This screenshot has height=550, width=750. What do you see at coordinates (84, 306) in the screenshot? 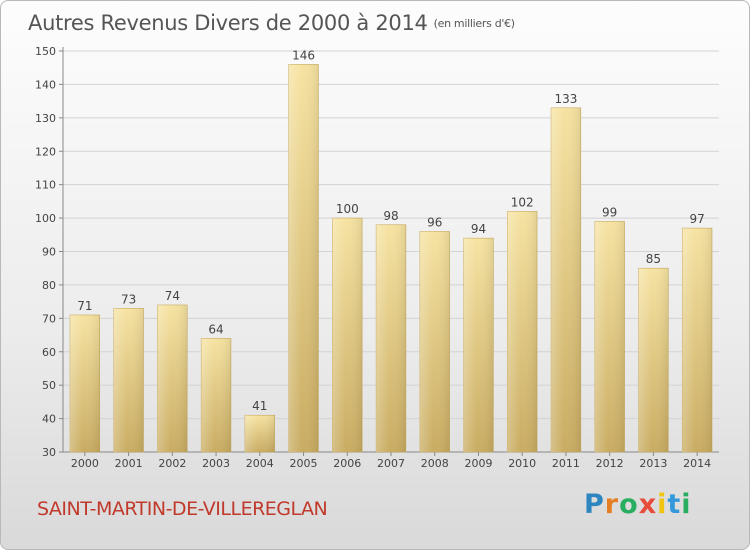
I see `data-label: 71` at bounding box center [84, 306].